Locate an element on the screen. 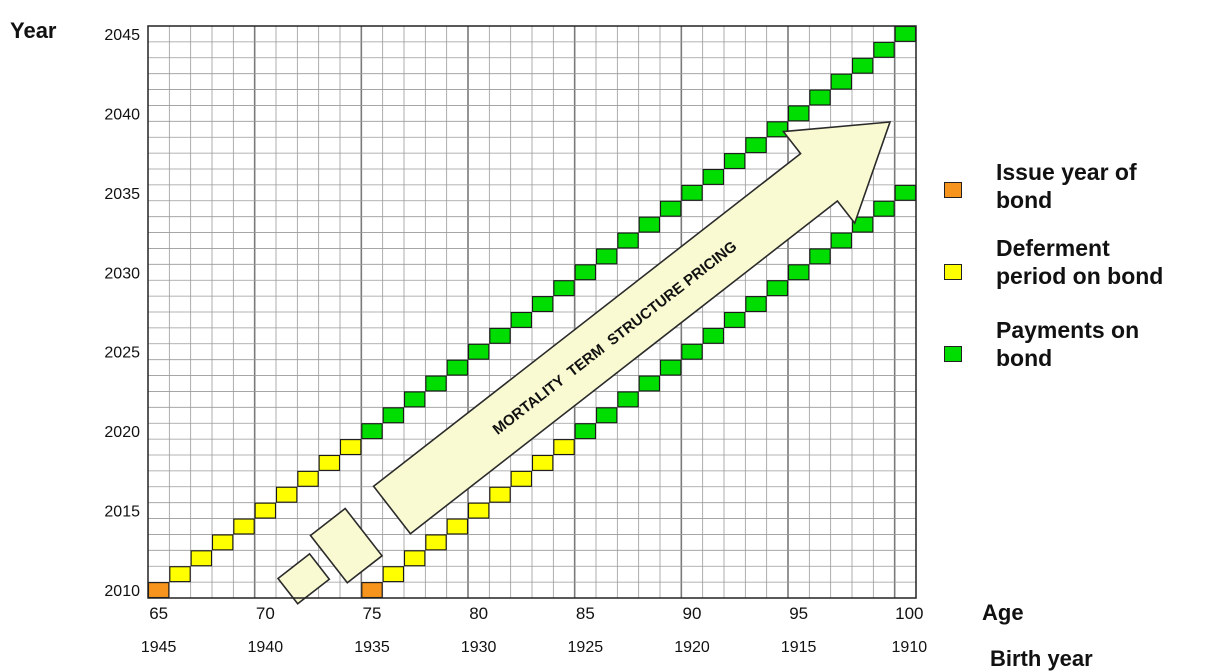 This screenshot has height=671, width=1212. legend-swatch-issue is located at coordinates (953, 190).